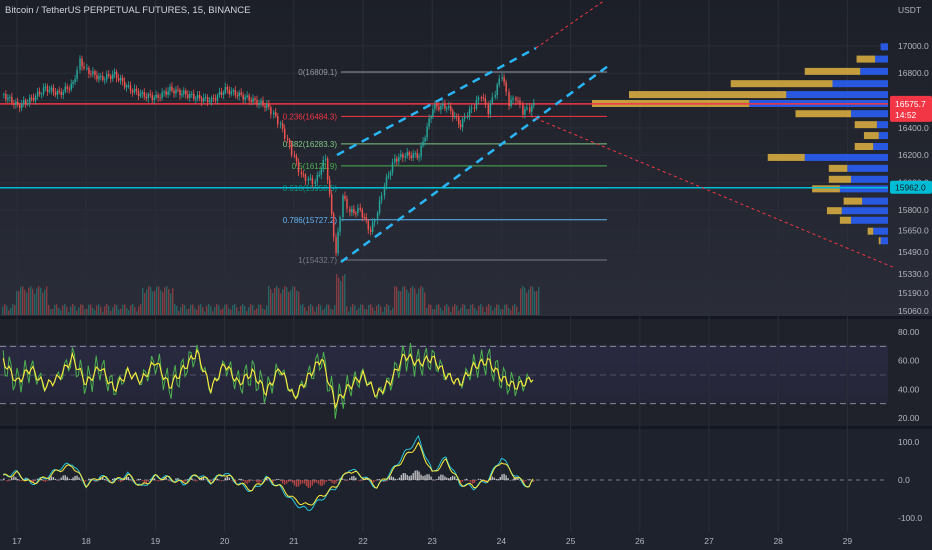  I want to click on time-tick-label: 19, so click(156, 541).